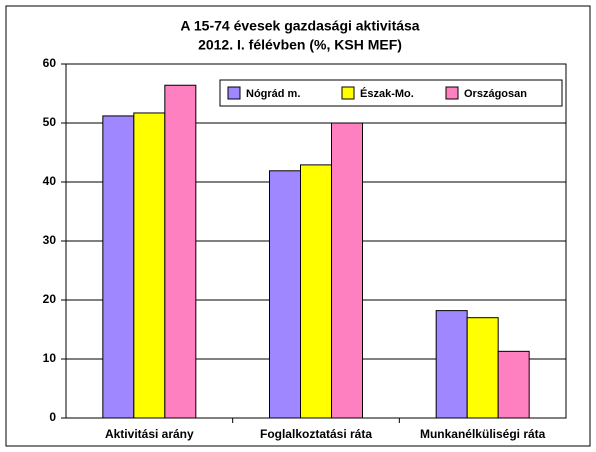 The width and height of the screenshot is (596, 452). I want to click on legend-label: Nógrád m., so click(273, 94).